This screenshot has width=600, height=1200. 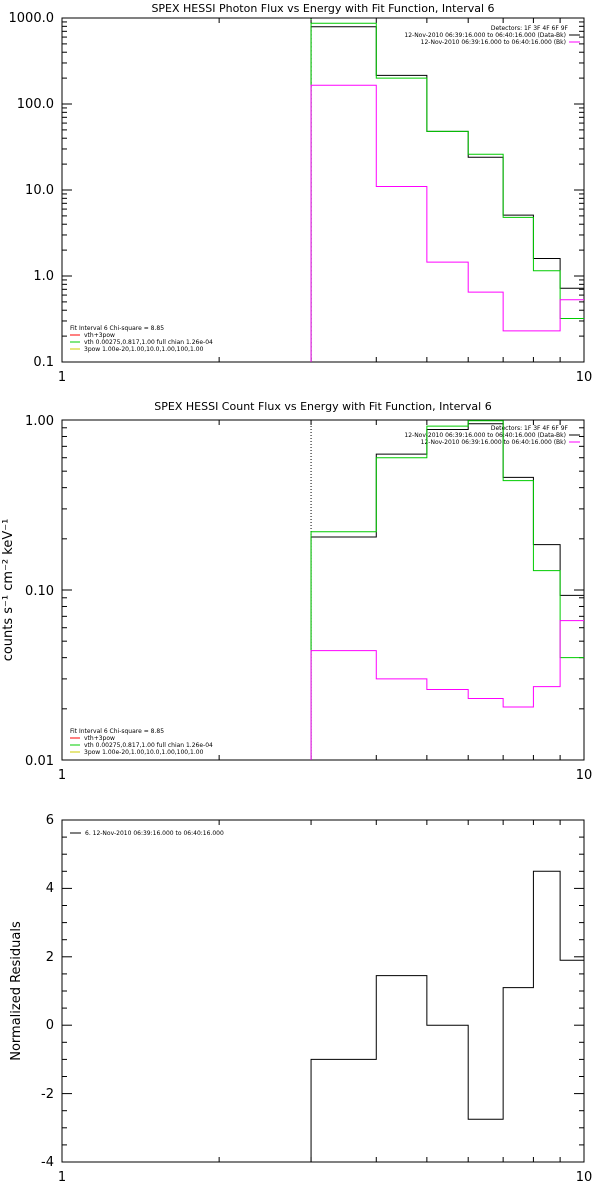 I want to click on residual-series-line, so click(x=447, y=1016).